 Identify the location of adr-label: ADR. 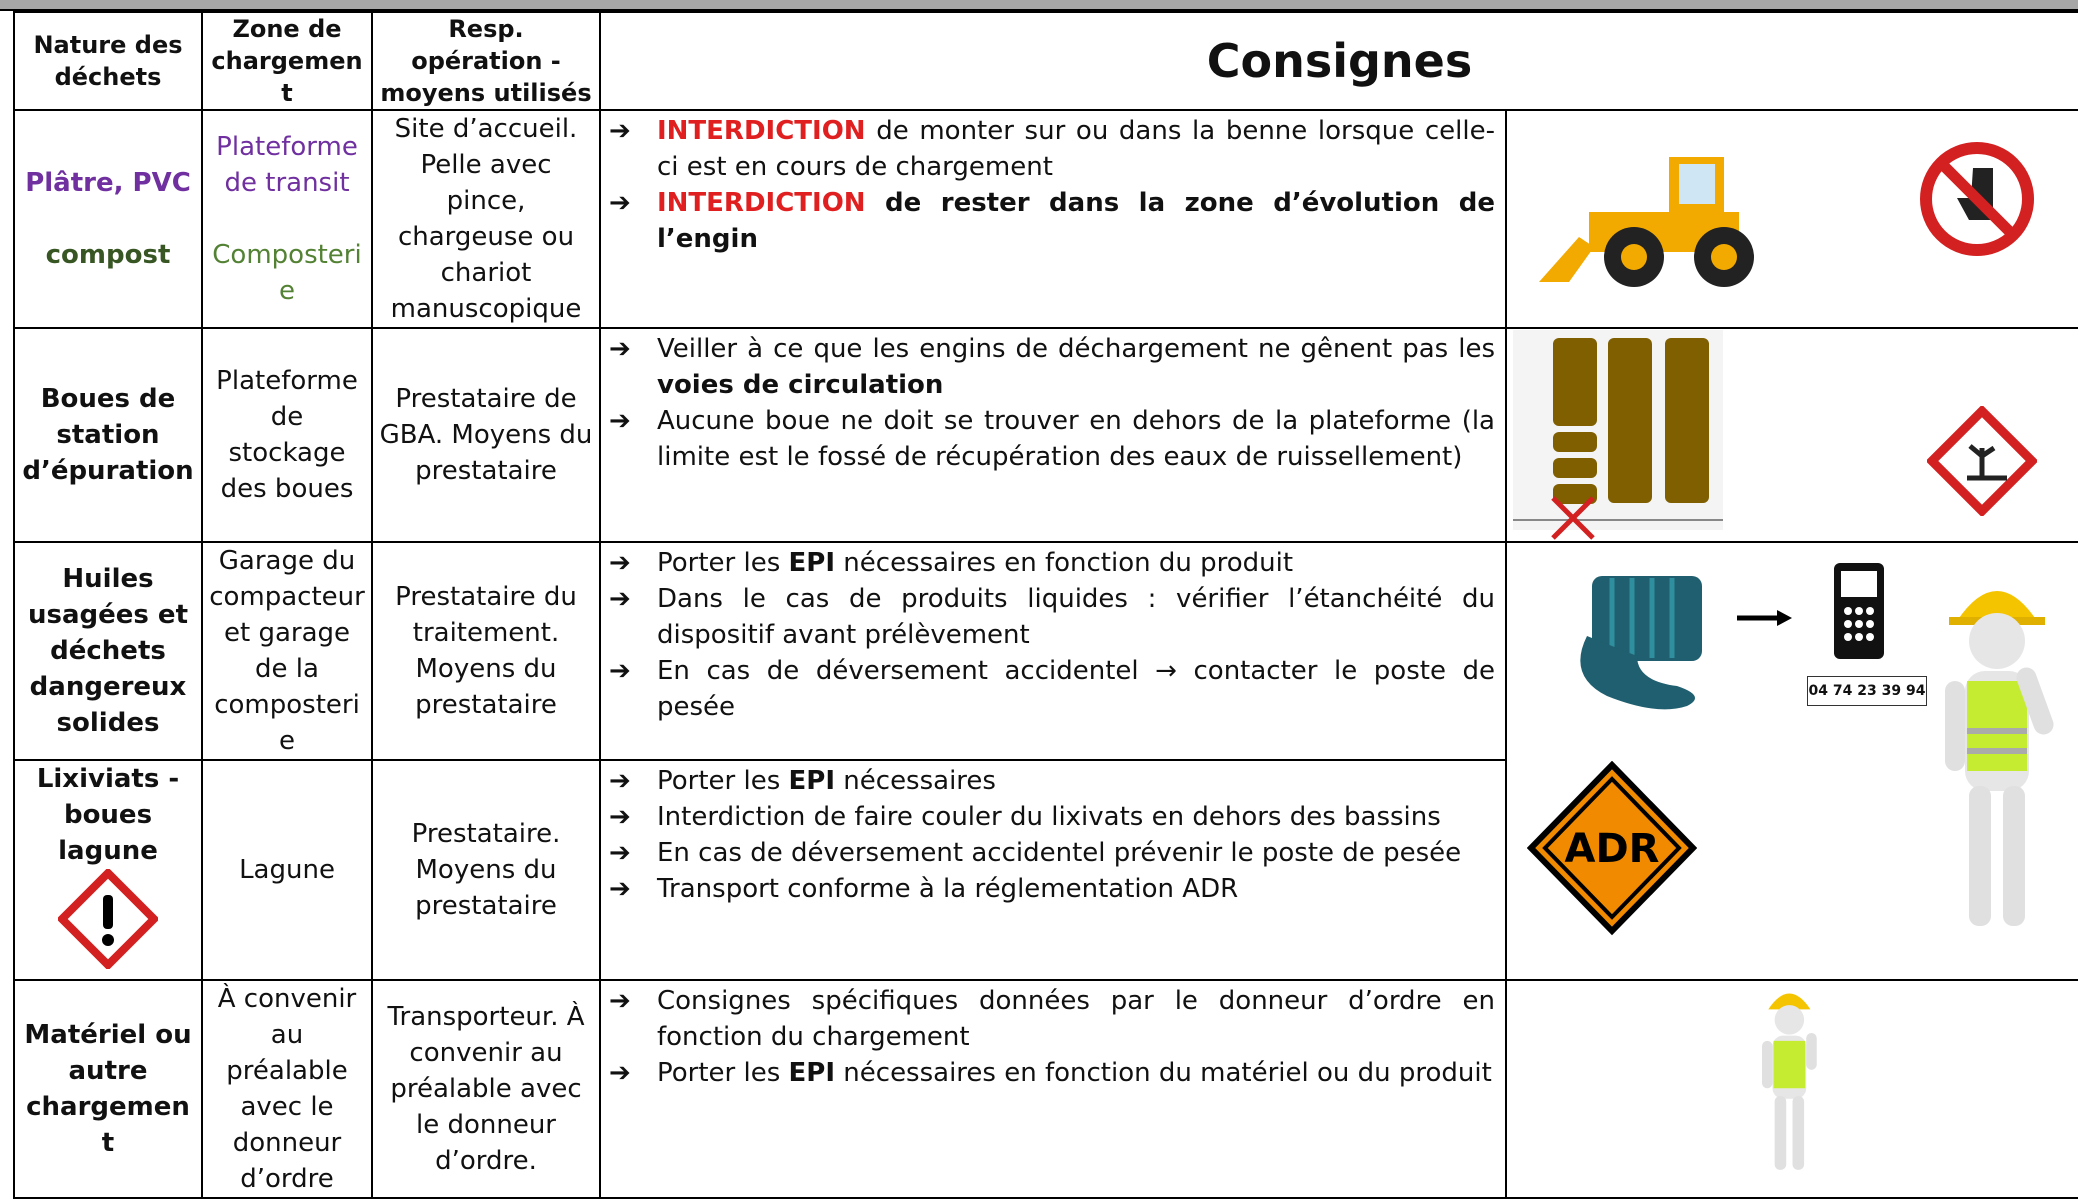
(1612, 849).